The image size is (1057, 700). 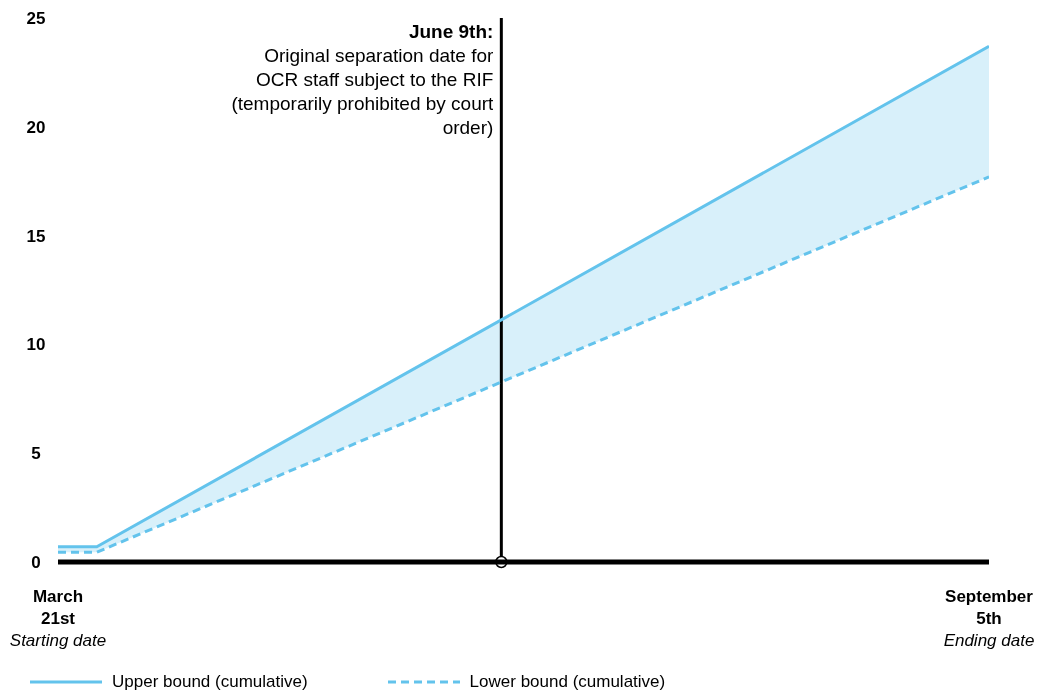 I want to click on legend-label: Upper bound (cumulative), so click(x=210, y=682).